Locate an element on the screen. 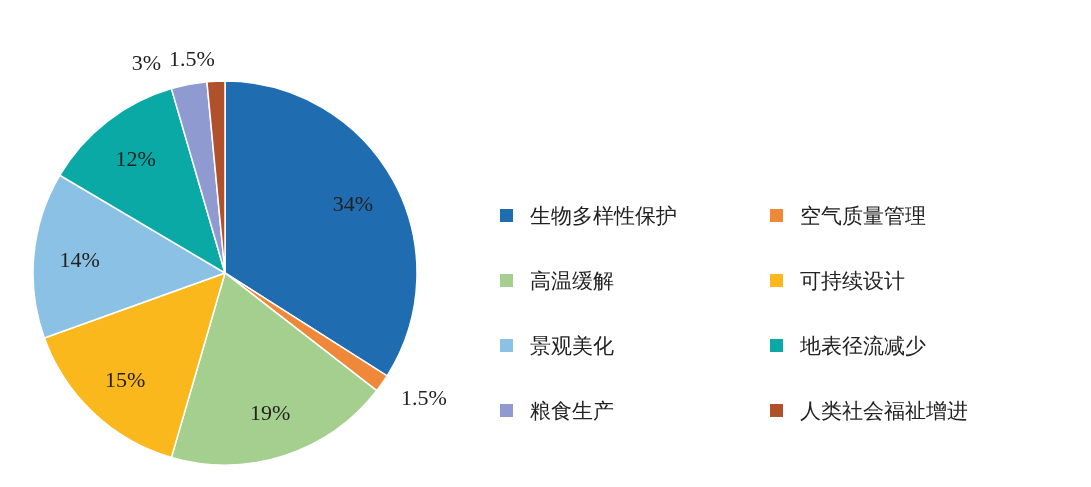 The image size is (1091, 487). data-label: 19% is located at coordinates (270, 412).